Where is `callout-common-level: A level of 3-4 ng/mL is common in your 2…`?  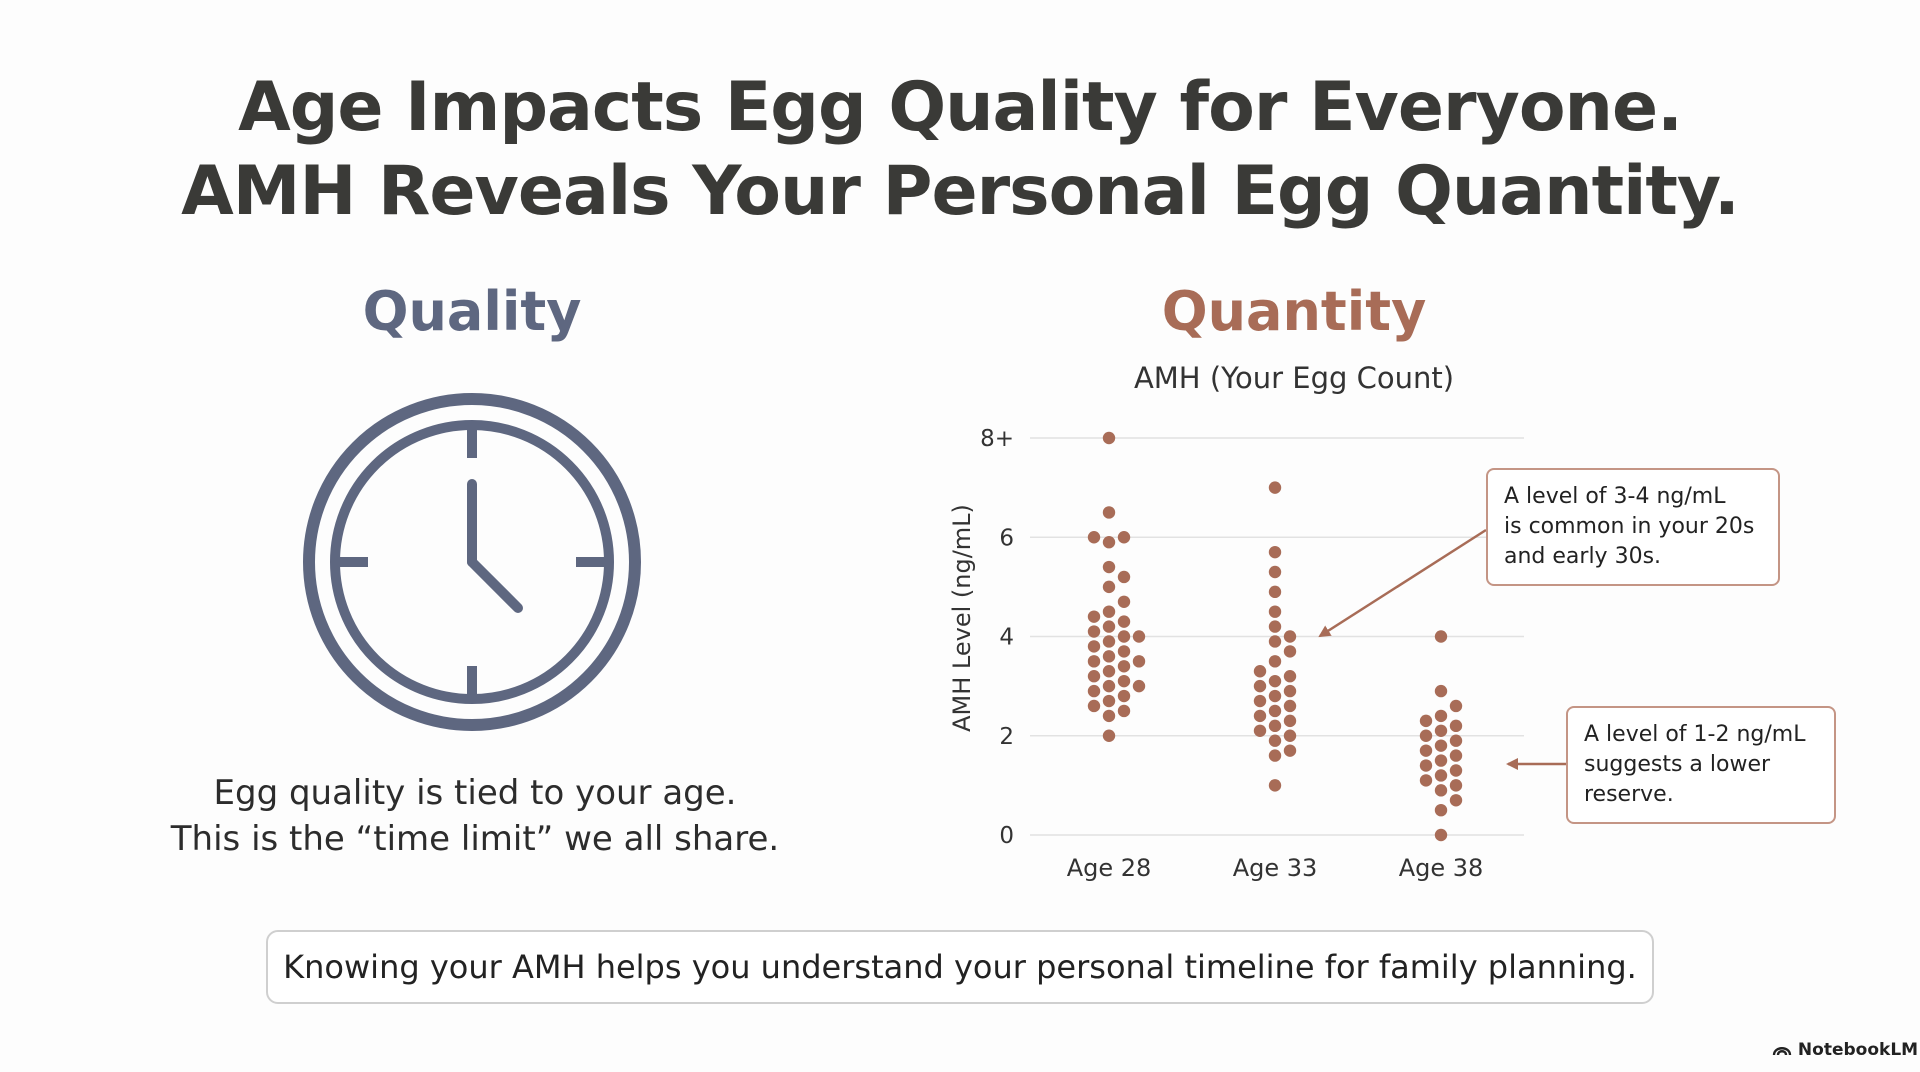 callout-common-level: A level of 3-4 ng/mL is common in your 2… is located at coordinates (1633, 527).